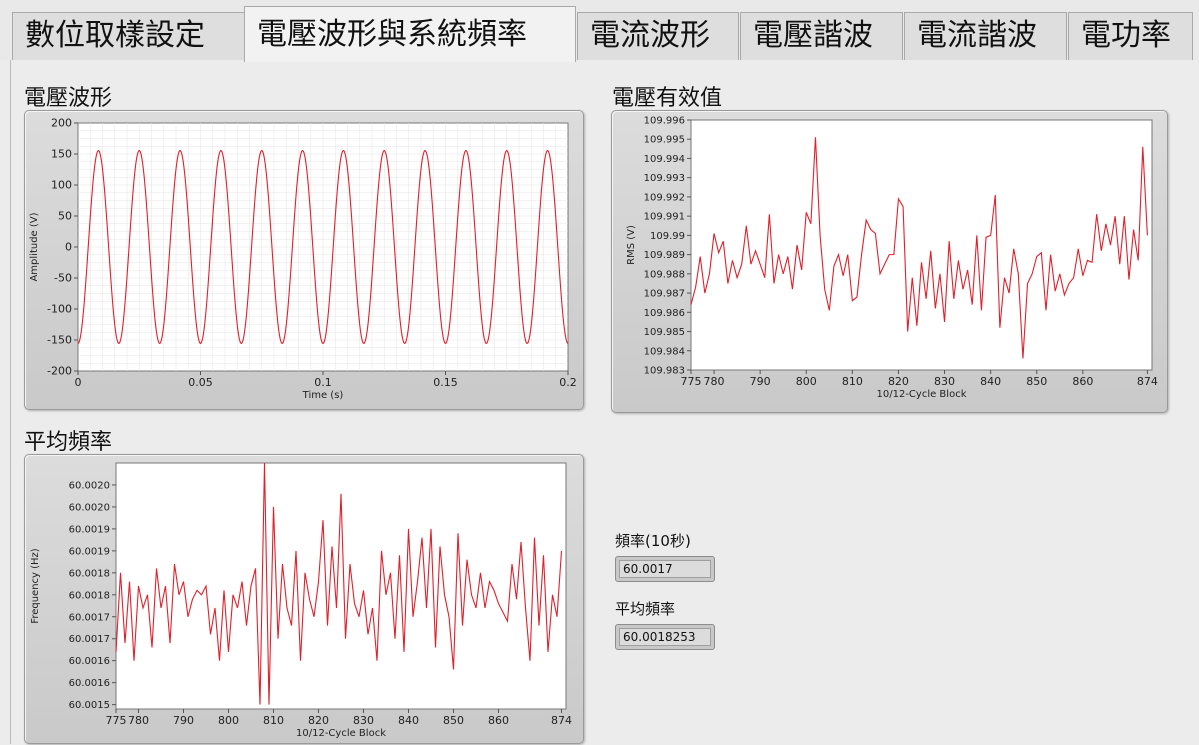 The width and height of the screenshot is (1199, 745). What do you see at coordinates (664, 332) in the screenshot?
I see `y-tick-label: 109.985` at bounding box center [664, 332].